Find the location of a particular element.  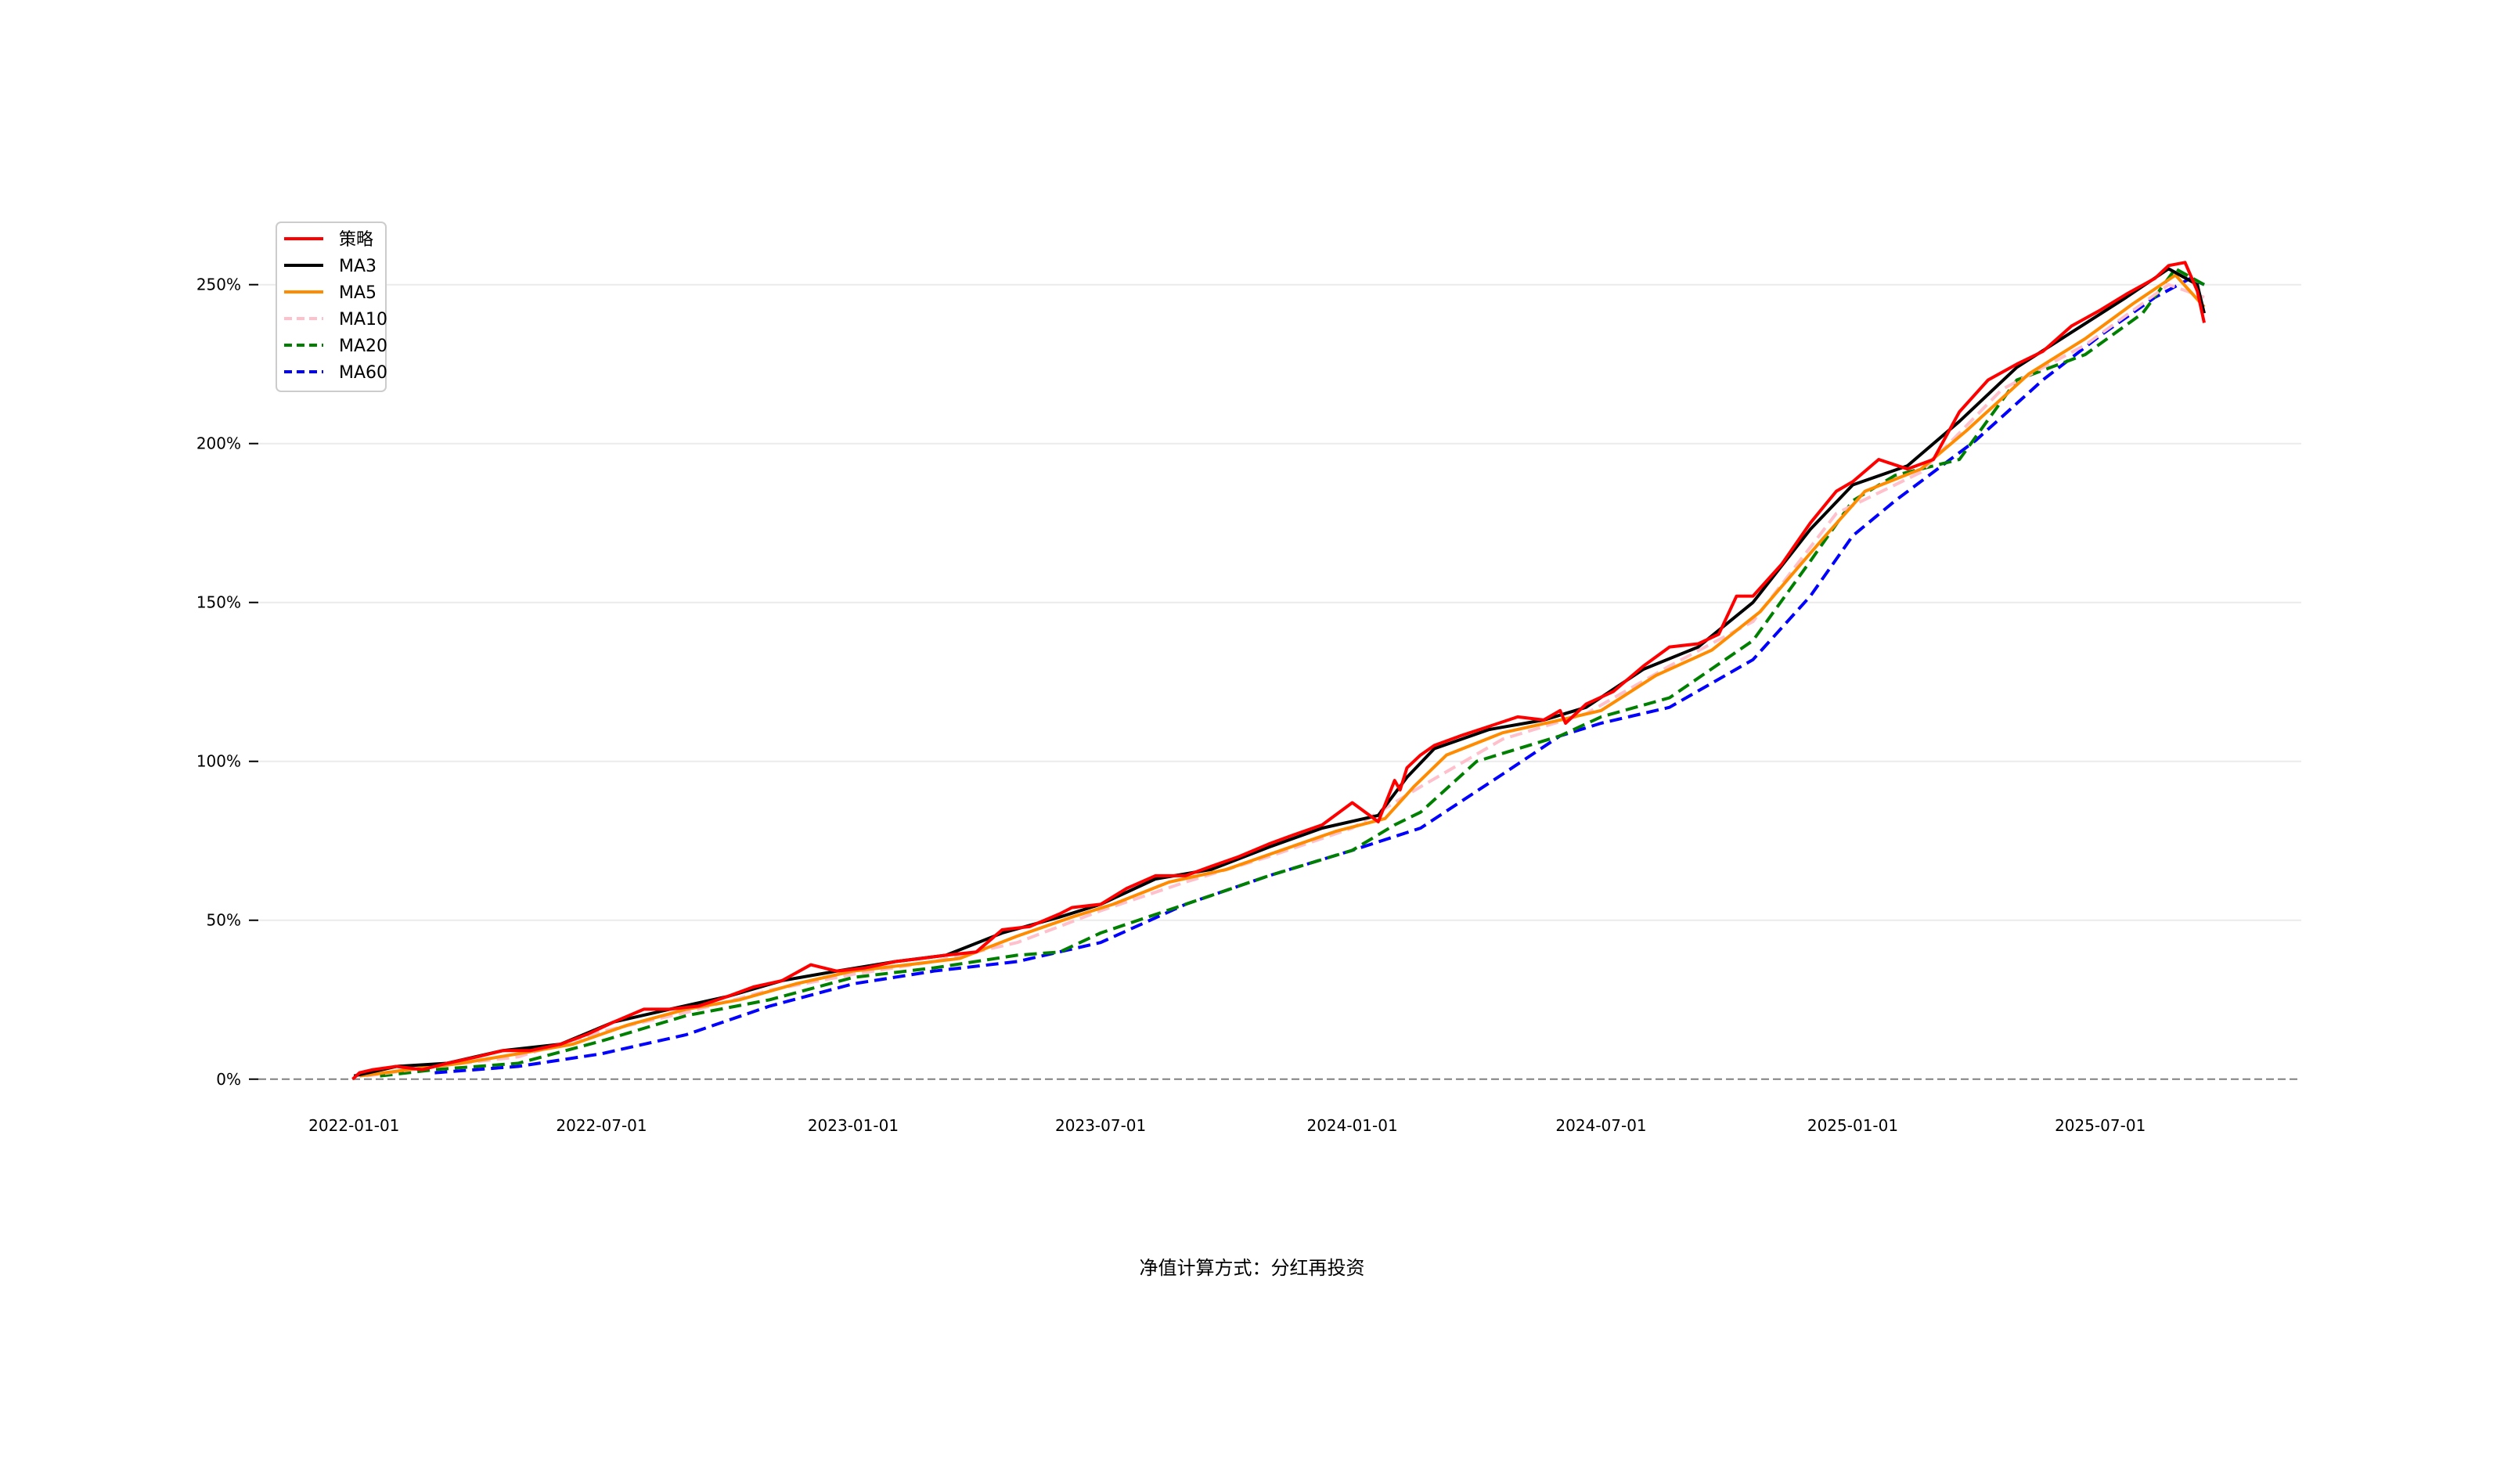

net-value-method-note: 净值计算方式：分红再投资 is located at coordinates (1252, 1268).